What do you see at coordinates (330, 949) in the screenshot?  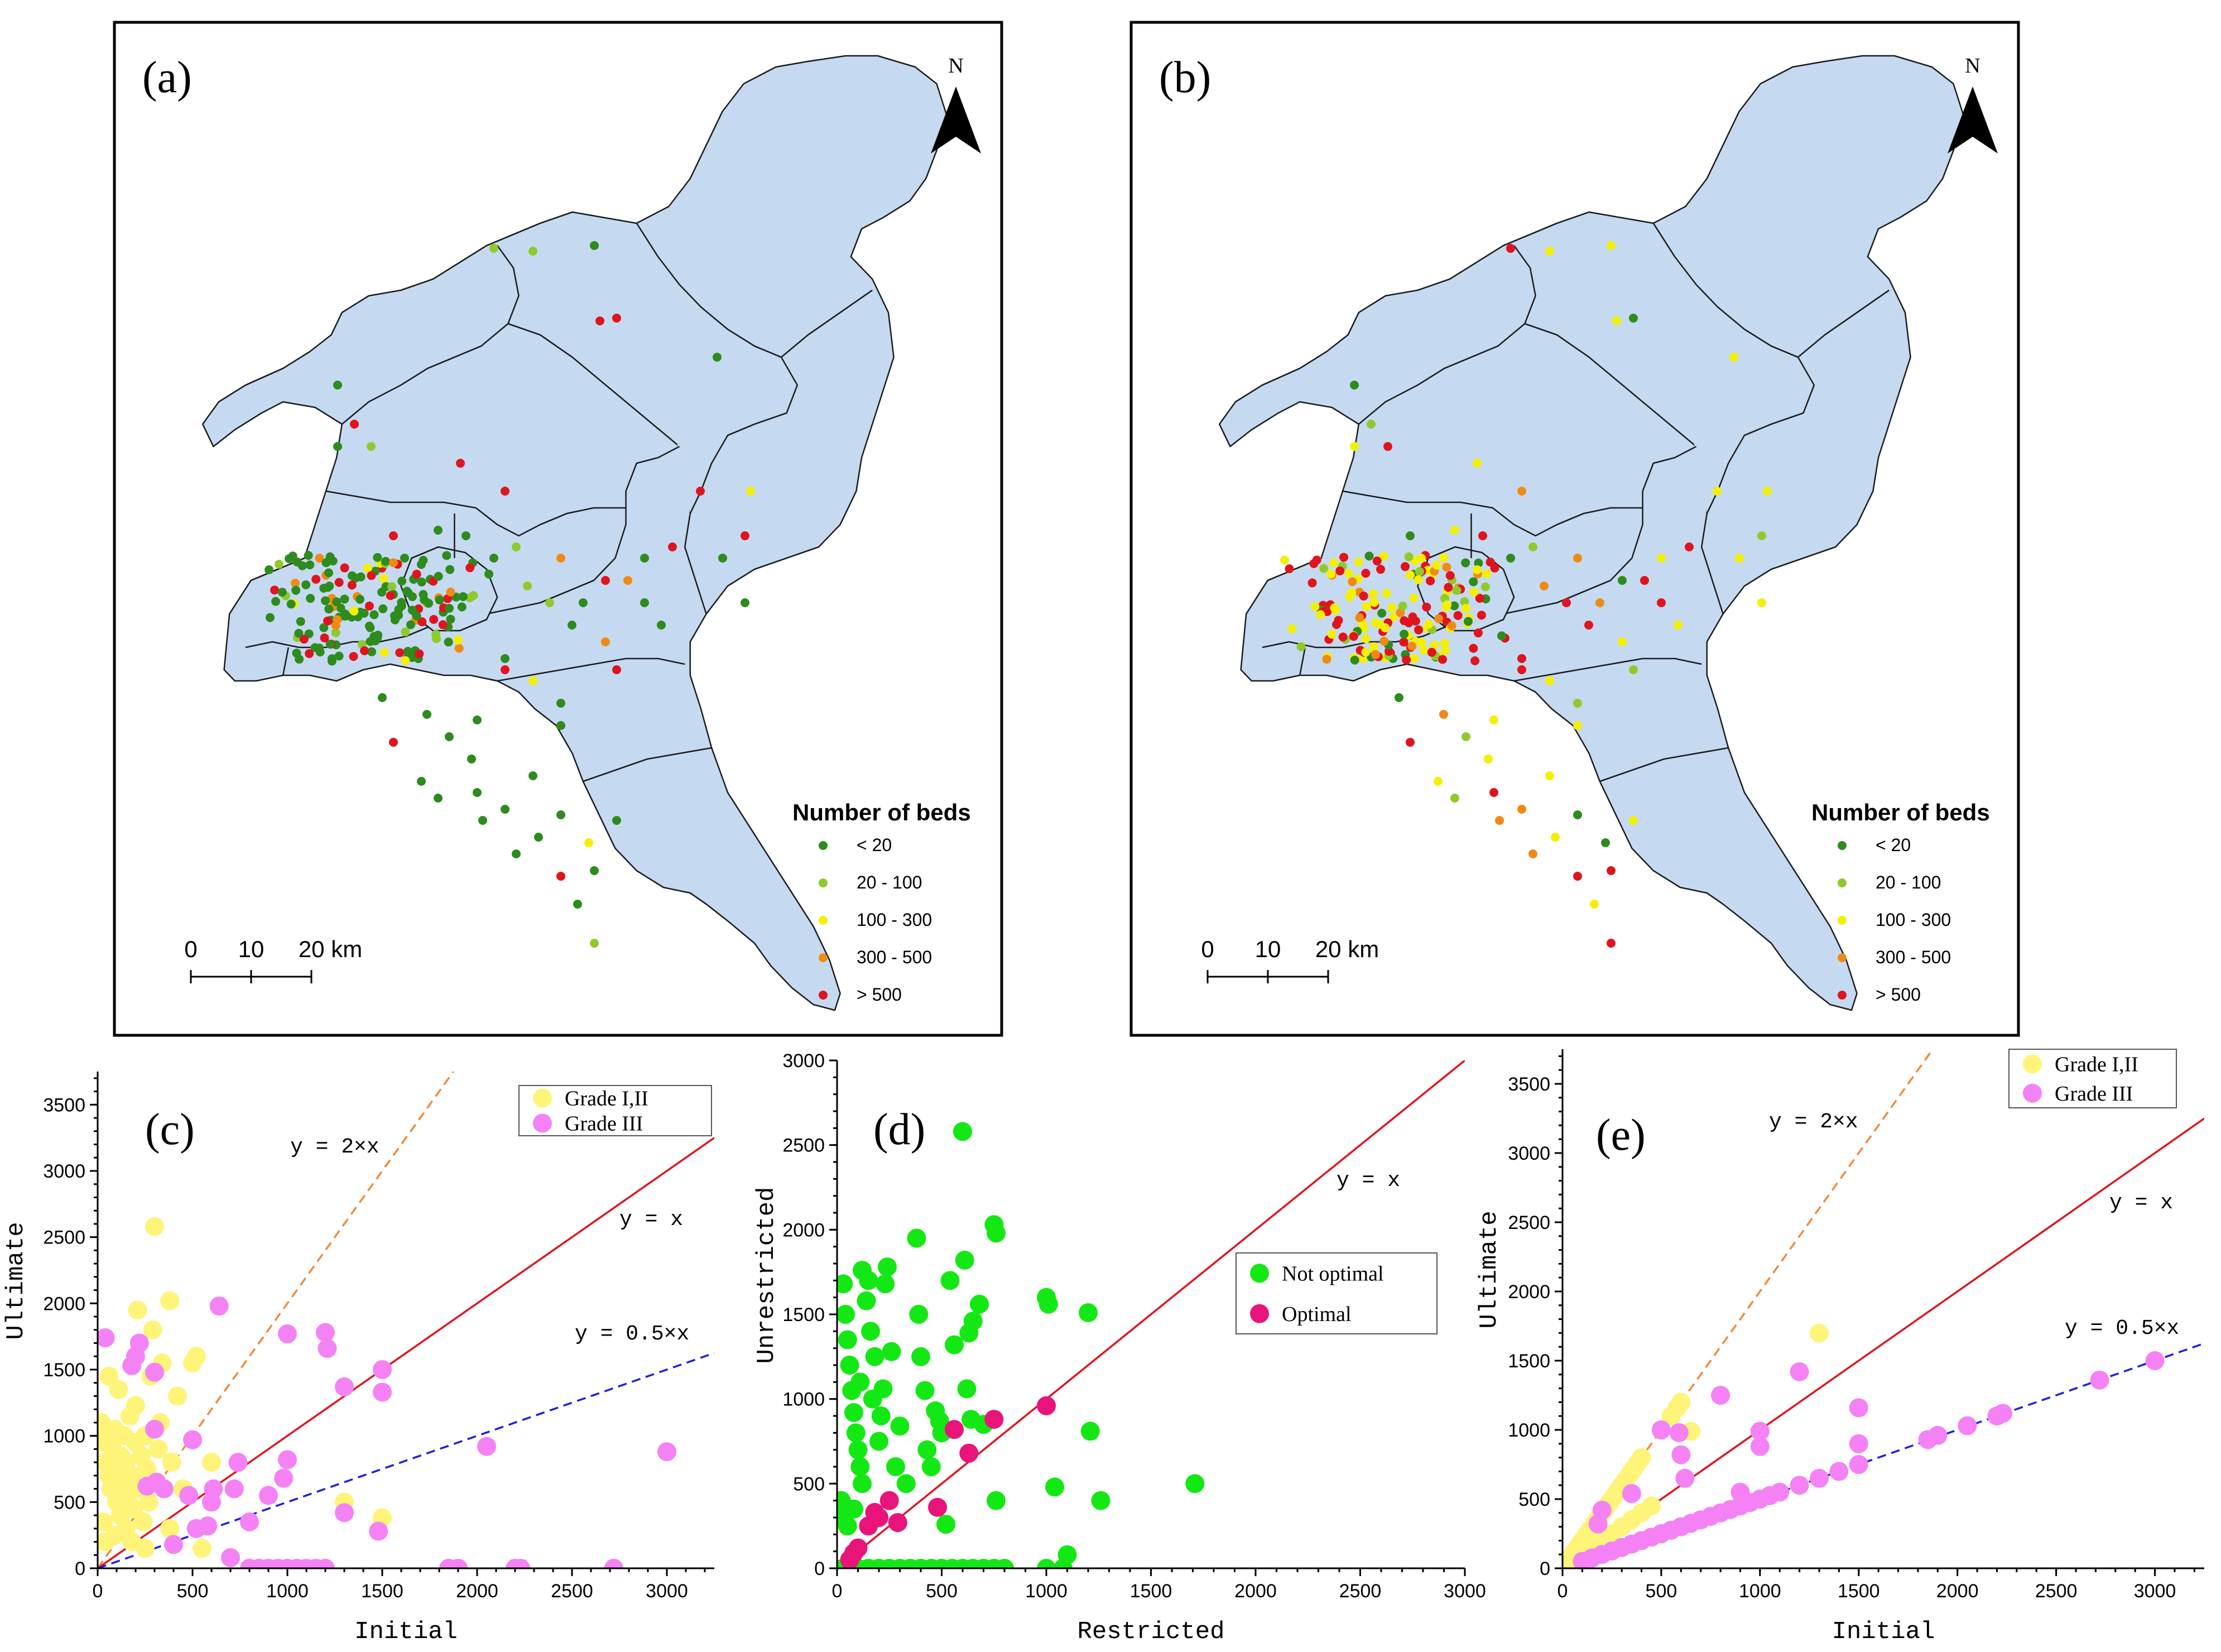 I see `scale-label-20: 20 km` at bounding box center [330, 949].